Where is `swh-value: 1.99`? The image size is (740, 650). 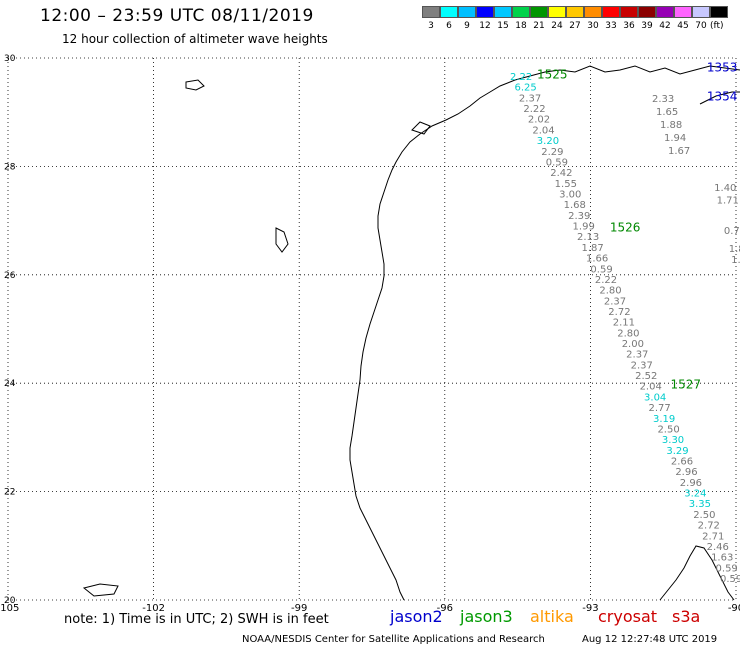
swh-value: 1.99 is located at coordinates (584, 227).